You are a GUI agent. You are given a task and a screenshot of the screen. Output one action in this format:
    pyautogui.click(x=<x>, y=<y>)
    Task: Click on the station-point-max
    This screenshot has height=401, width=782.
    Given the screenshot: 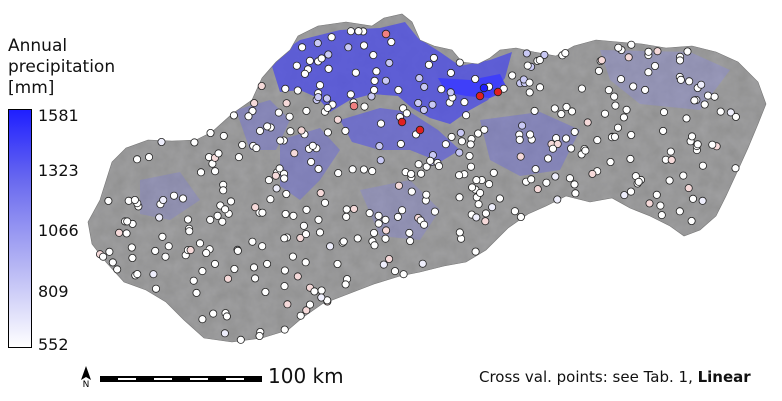 What is the action you would take?
    pyautogui.click(x=484, y=88)
    